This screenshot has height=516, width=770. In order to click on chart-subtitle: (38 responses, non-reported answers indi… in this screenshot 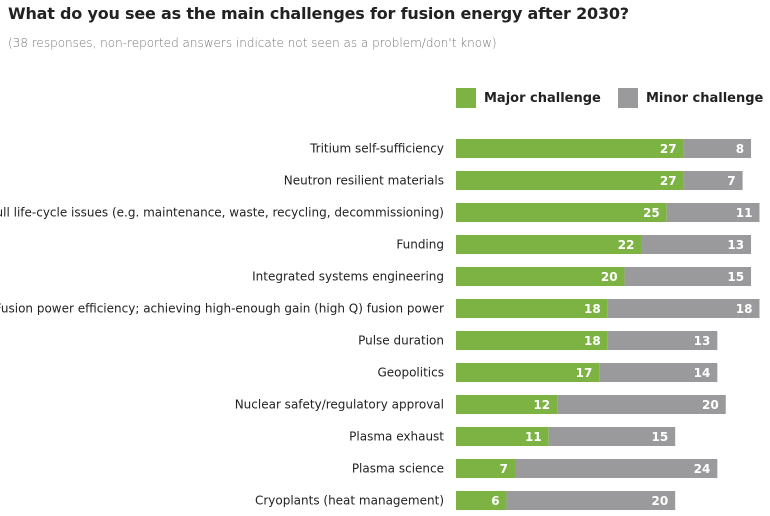, I will do `click(252, 43)`.